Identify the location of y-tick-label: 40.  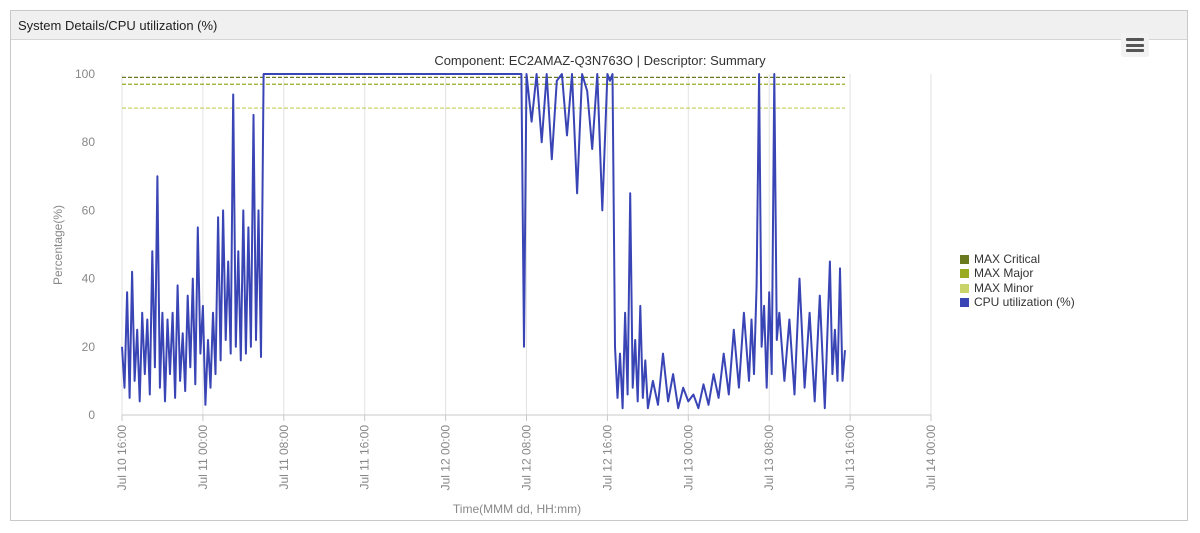
(89, 279).